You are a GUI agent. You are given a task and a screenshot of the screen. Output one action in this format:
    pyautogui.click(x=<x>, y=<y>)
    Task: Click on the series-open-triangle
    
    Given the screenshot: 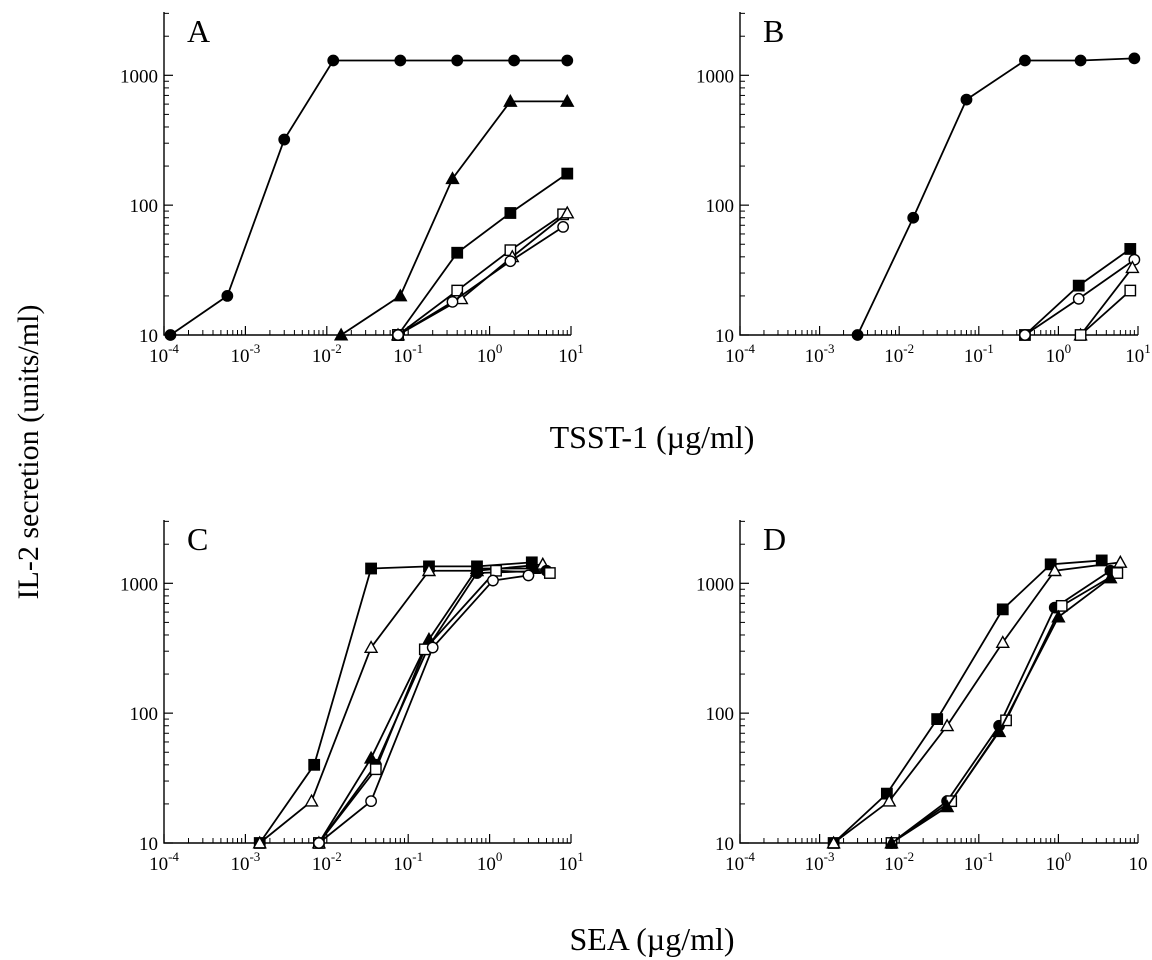 What is the action you would take?
    pyautogui.click(x=401, y=702)
    